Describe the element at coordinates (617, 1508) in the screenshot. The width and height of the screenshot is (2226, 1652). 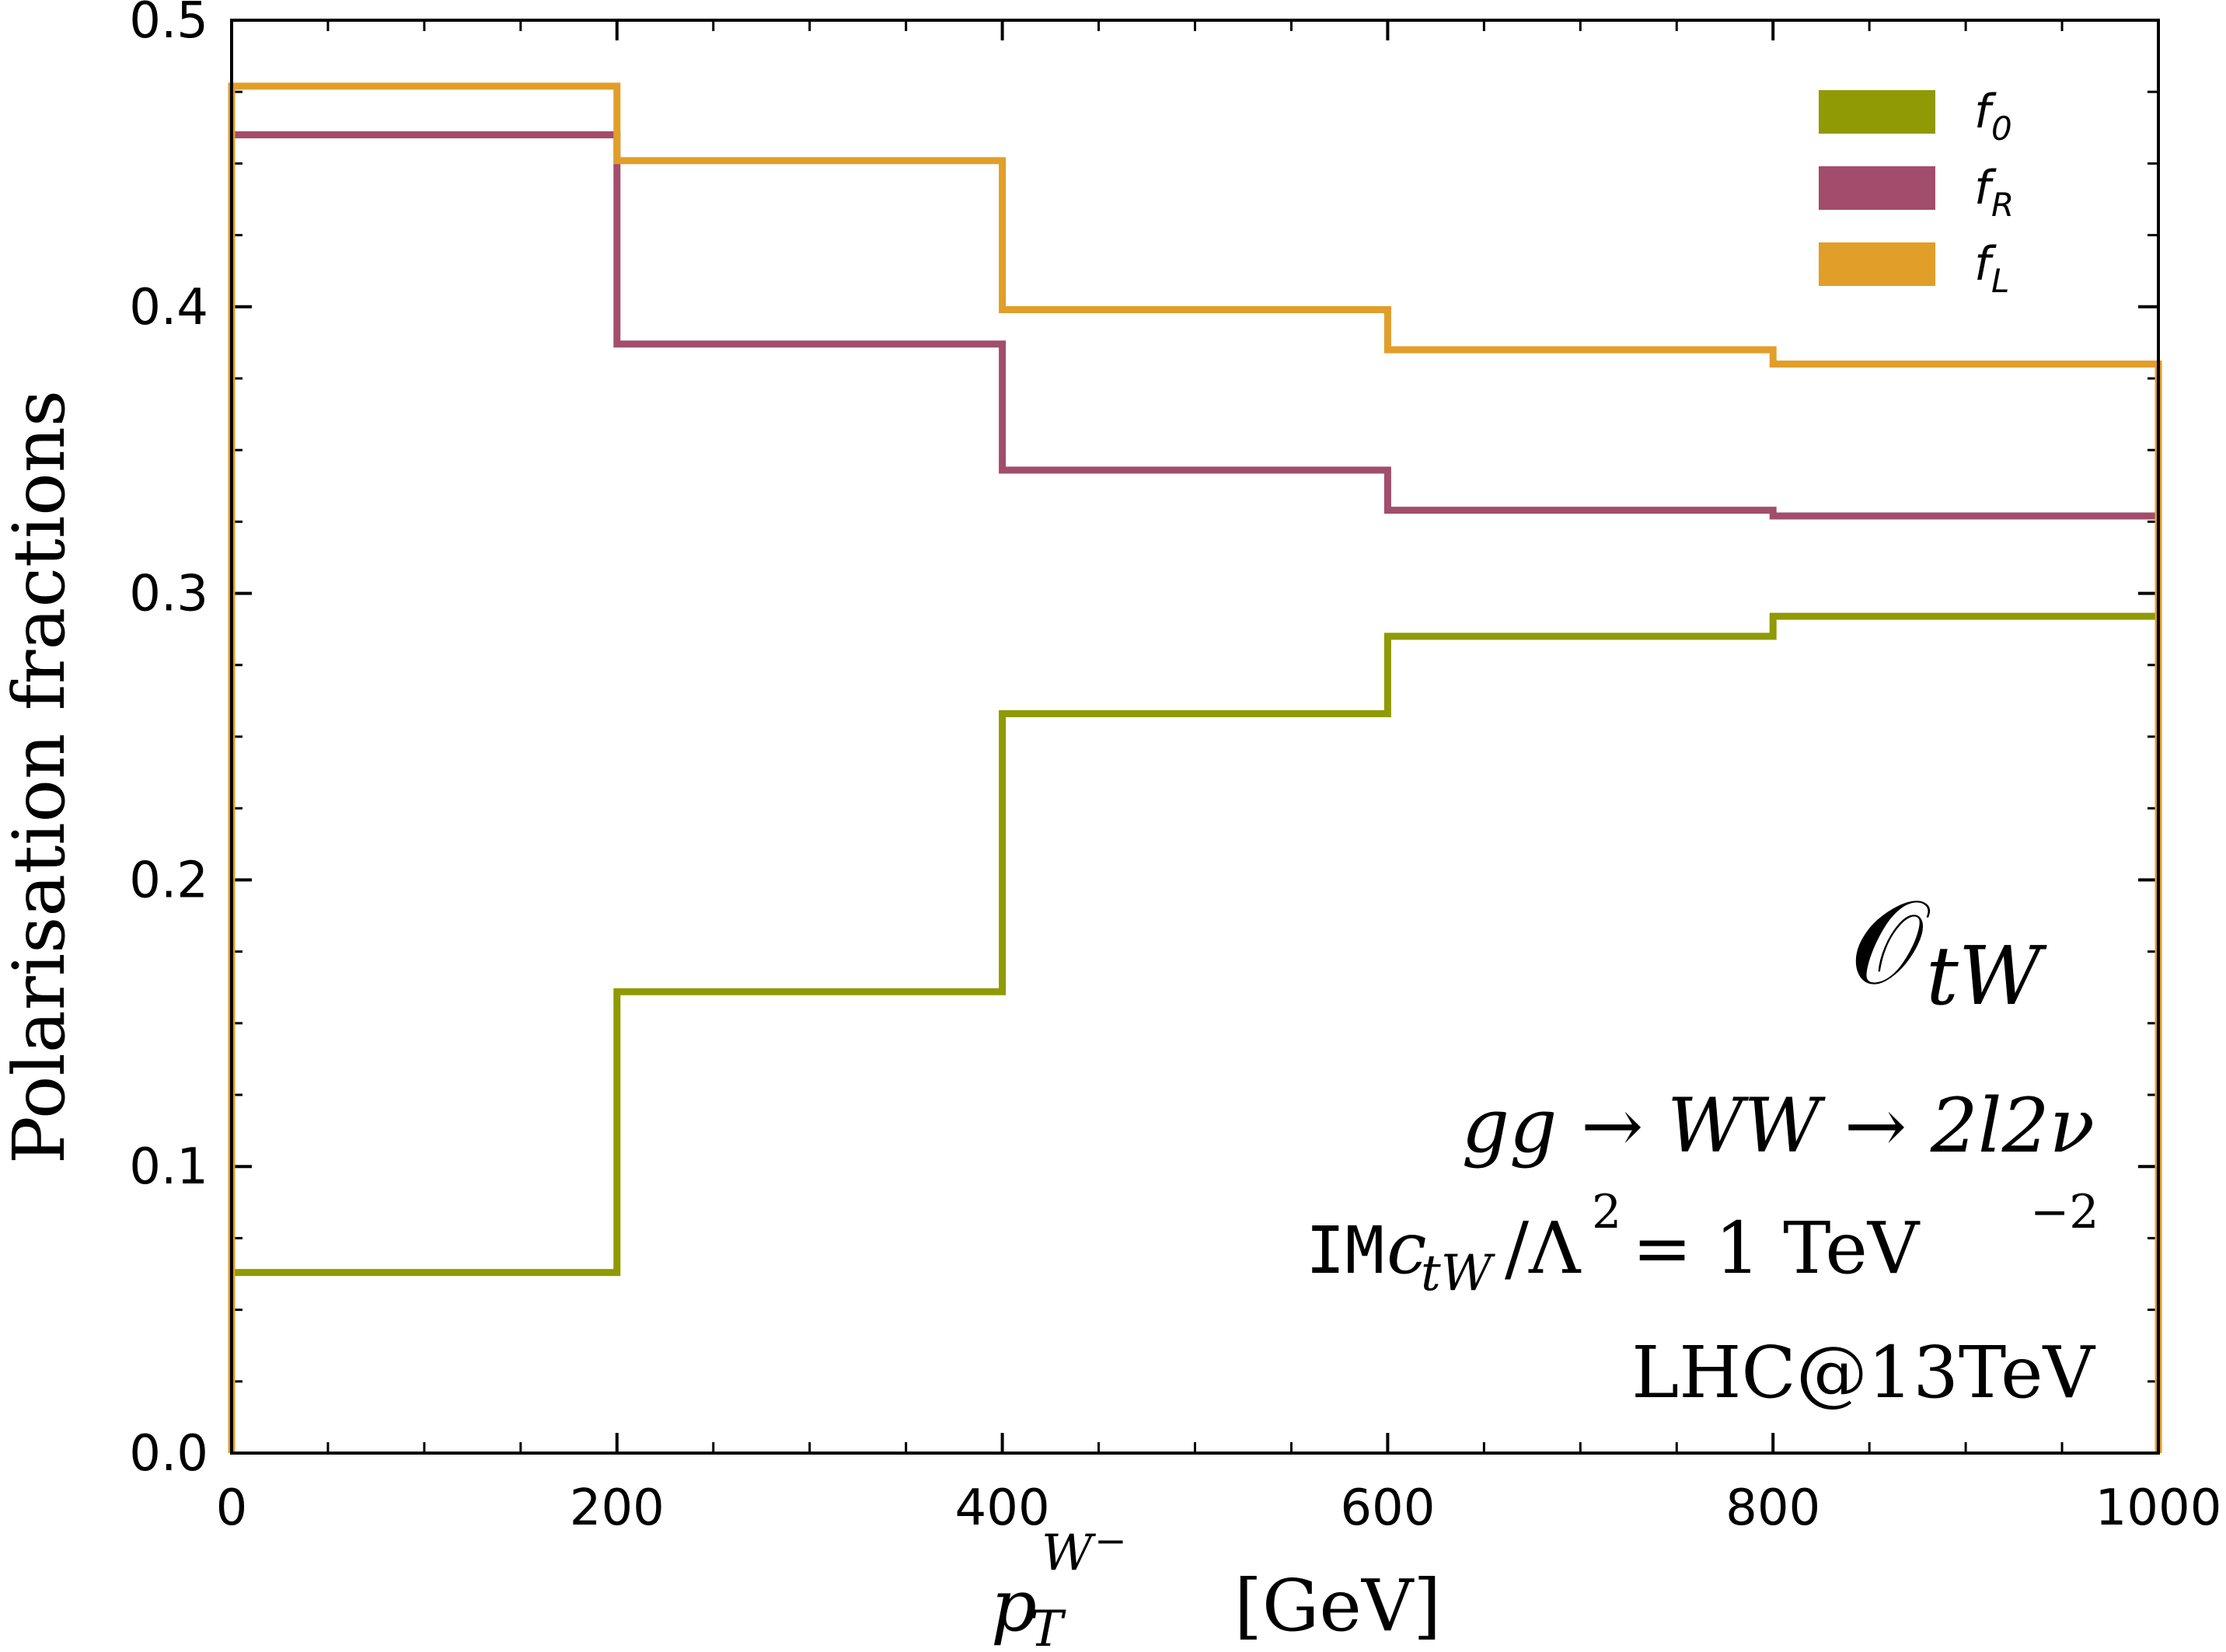
I see `x-tick-label: 200` at that location.